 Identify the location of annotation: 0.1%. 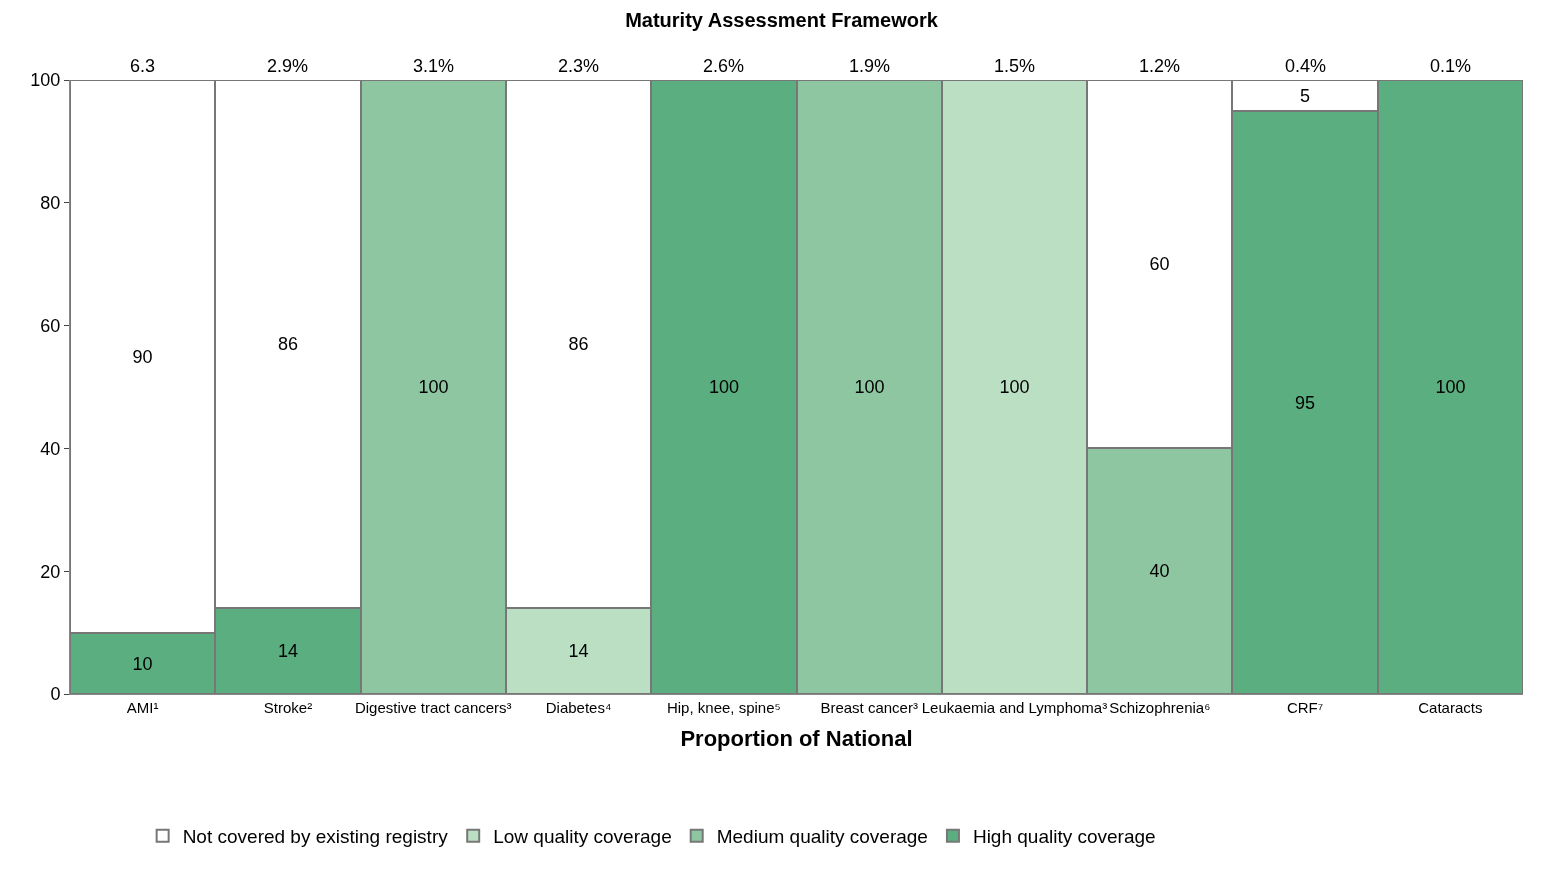
(1451, 66).